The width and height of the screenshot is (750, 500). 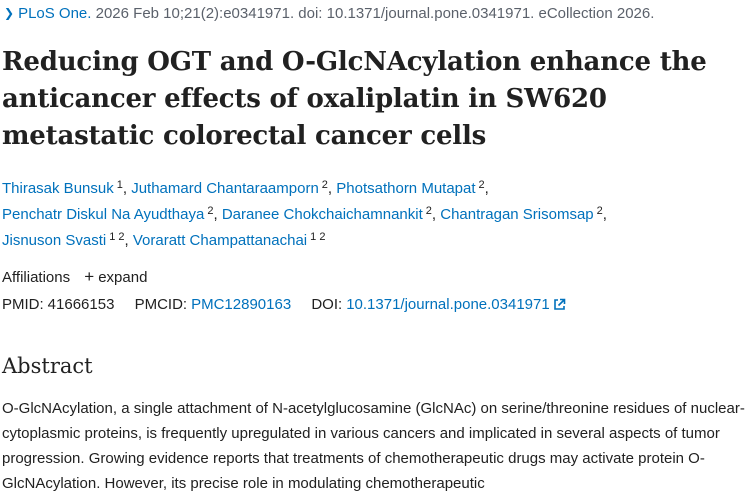 What do you see at coordinates (322, 214) in the screenshot?
I see `author-link: Daranee Chokchaichamnankit` at bounding box center [322, 214].